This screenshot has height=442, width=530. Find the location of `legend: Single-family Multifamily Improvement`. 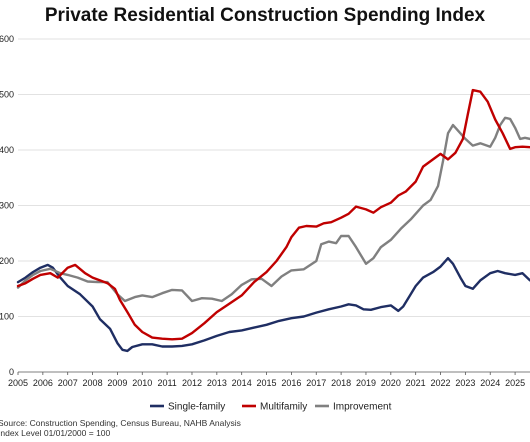

legend: Single-family Multifamily Improvement is located at coordinates (271, 407).